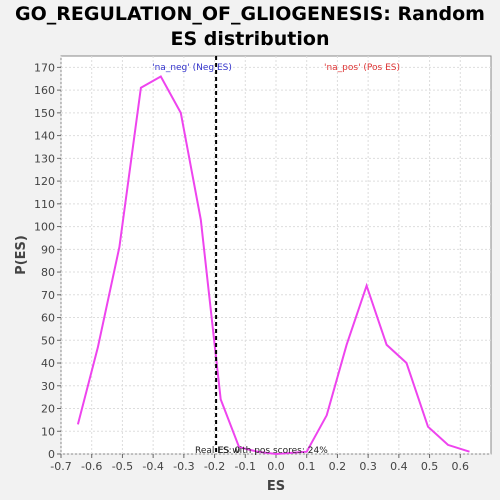 Image resolution: width=500 pixels, height=500 pixels. What do you see at coordinates (60, 466) in the screenshot?
I see `x-tick-label: -0.7` at bounding box center [60, 466].